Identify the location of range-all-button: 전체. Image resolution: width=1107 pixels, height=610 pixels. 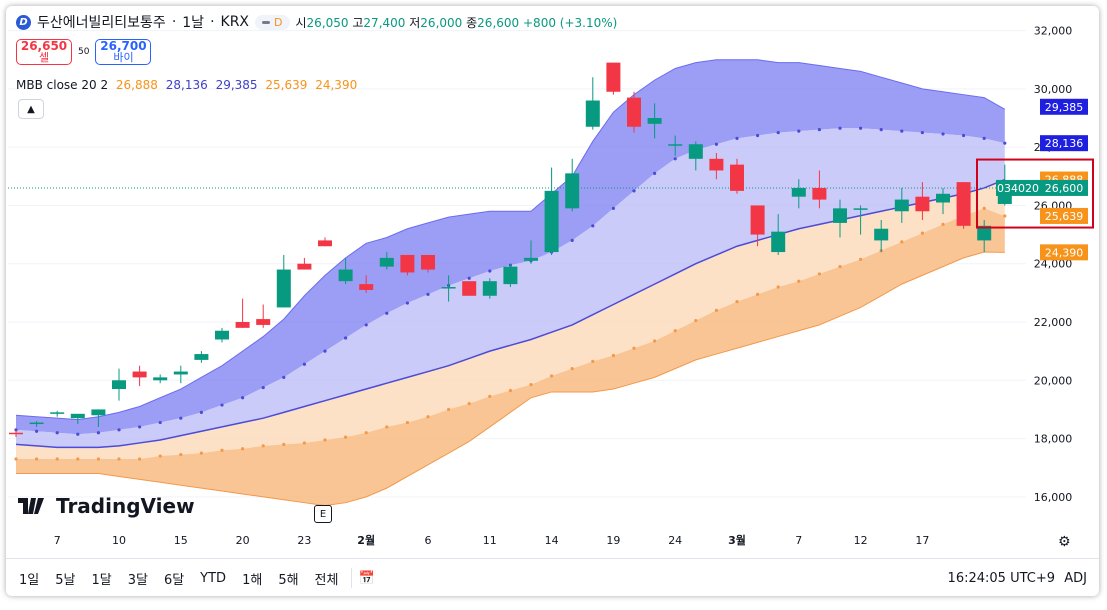
(326, 580).